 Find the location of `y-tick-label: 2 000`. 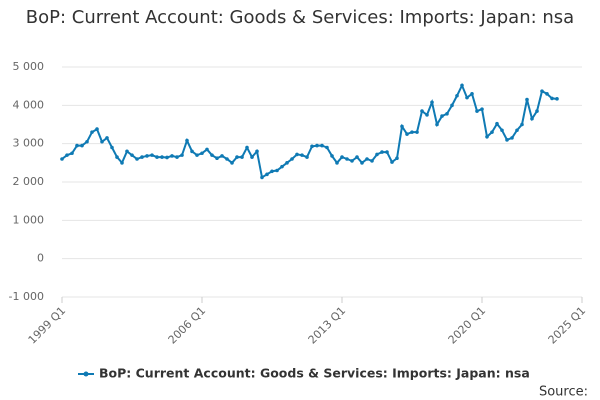

y-tick-label: 2 000 is located at coordinates (29, 181).